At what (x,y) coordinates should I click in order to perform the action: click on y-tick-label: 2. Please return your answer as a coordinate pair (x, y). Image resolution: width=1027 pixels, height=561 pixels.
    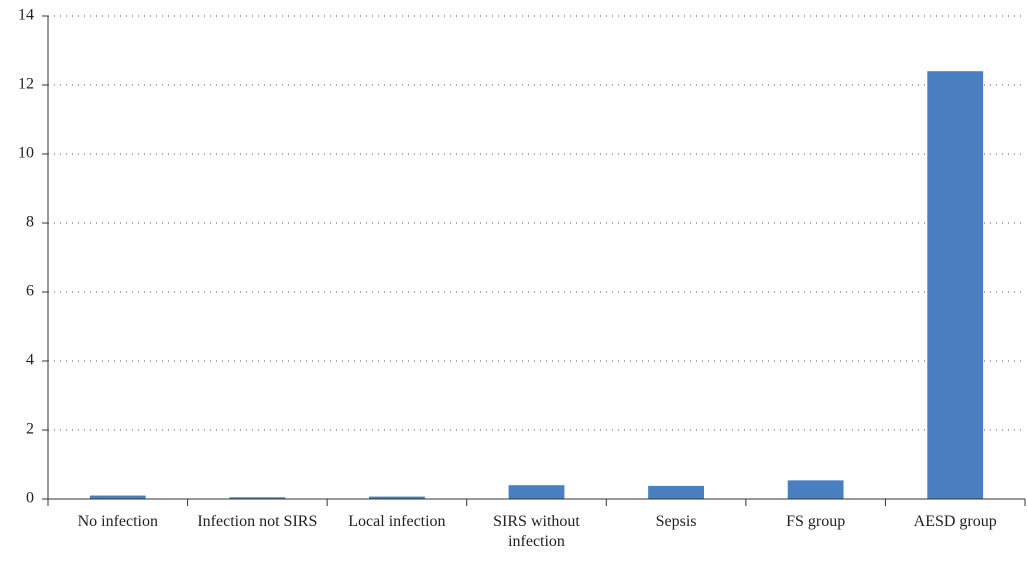
    Looking at the image, I should click on (30, 429).